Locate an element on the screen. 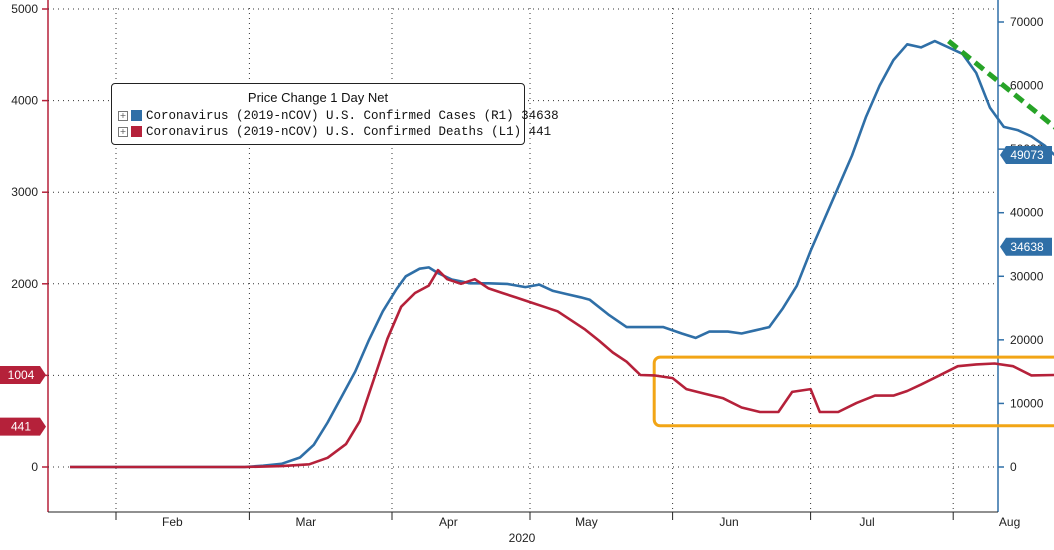 The height and width of the screenshot is (550, 1054). x-tick-label: Jul is located at coordinates (866, 522).